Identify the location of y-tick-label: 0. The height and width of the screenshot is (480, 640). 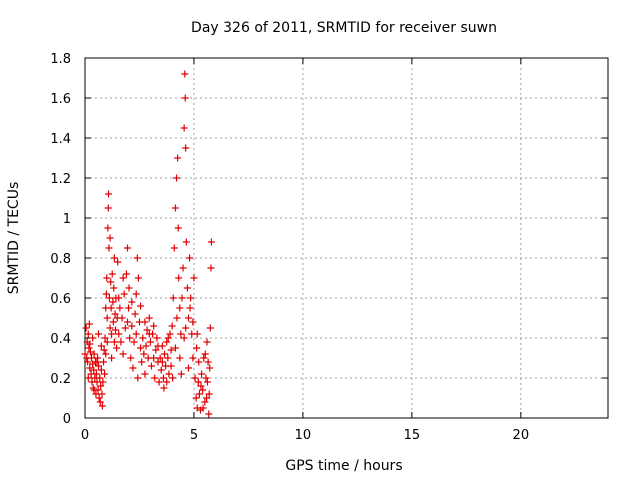
(67, 419).